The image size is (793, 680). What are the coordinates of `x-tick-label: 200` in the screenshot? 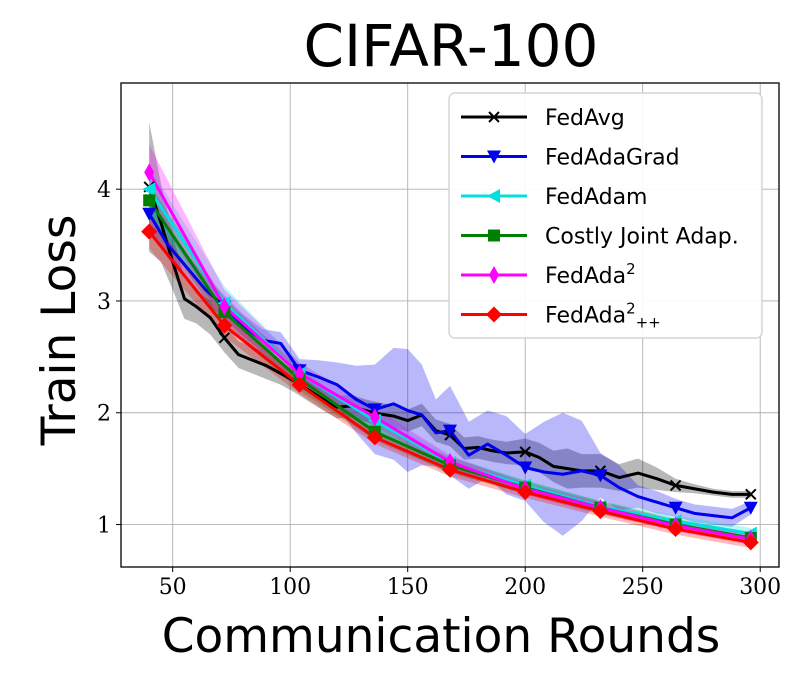 It's located at (525, 587).